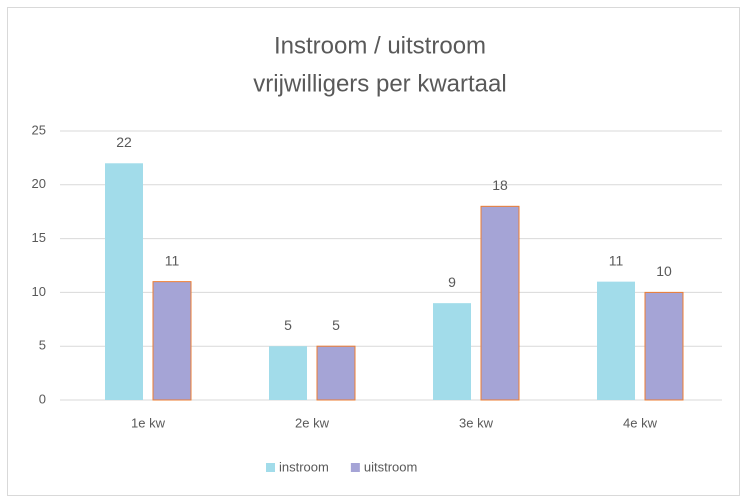 This screenshot has width=747, height=502. I want to click on x-tick-label: 2e kw, so click(312, 422).